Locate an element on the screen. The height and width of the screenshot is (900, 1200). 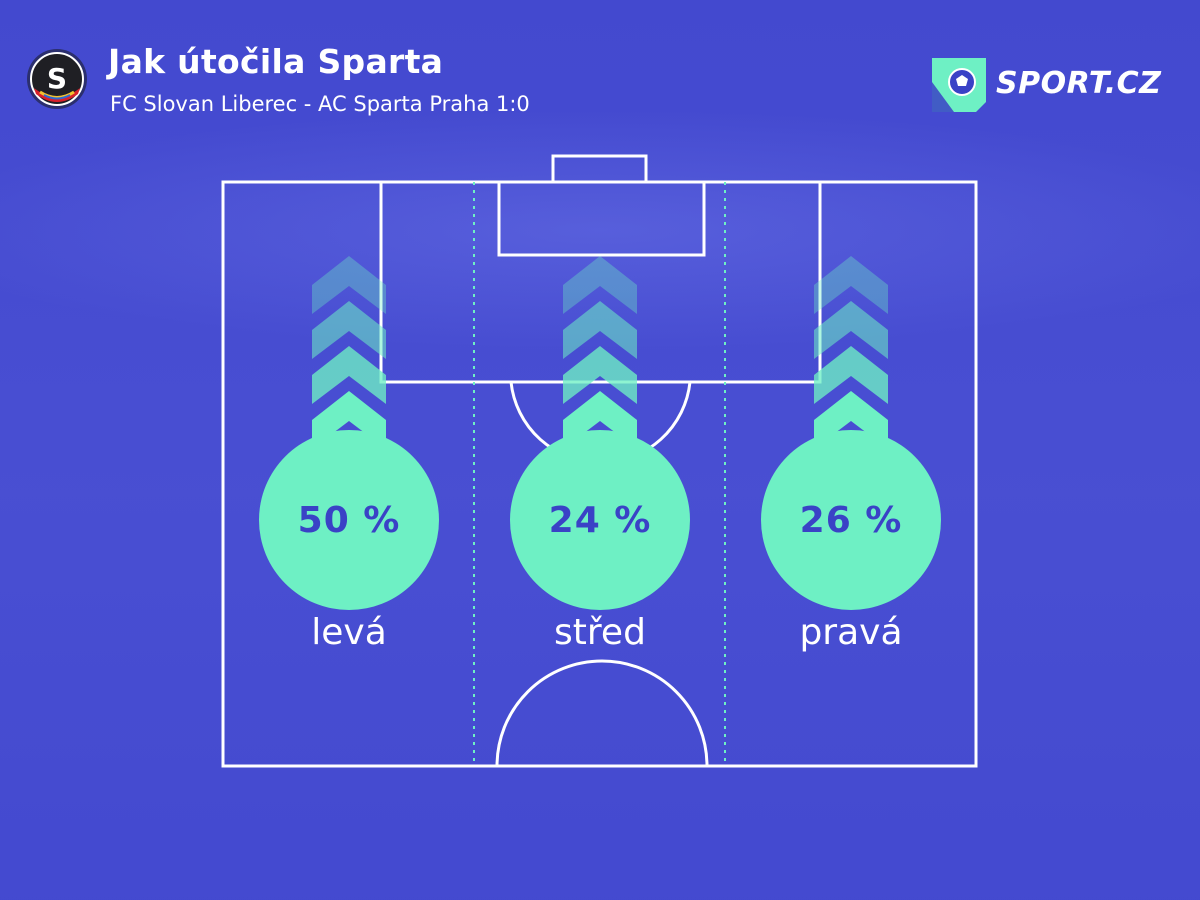
brand-name: SPORT.CZ is located at coordinates (1079, 83).